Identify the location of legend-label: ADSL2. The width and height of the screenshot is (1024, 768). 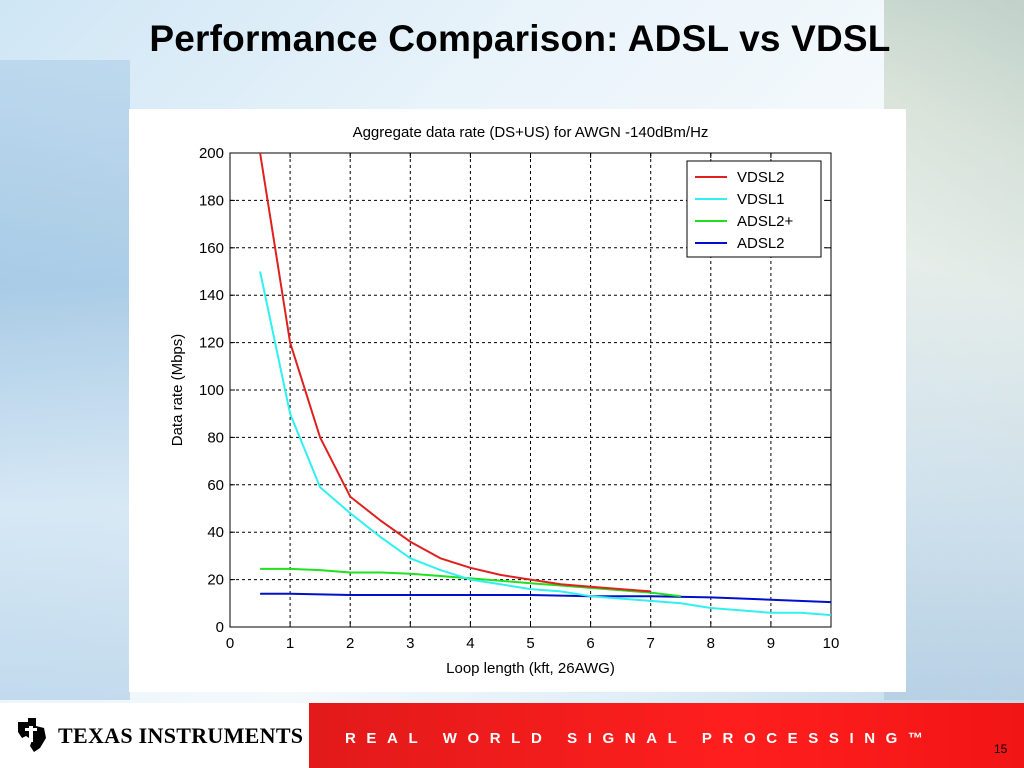
(761, 243).